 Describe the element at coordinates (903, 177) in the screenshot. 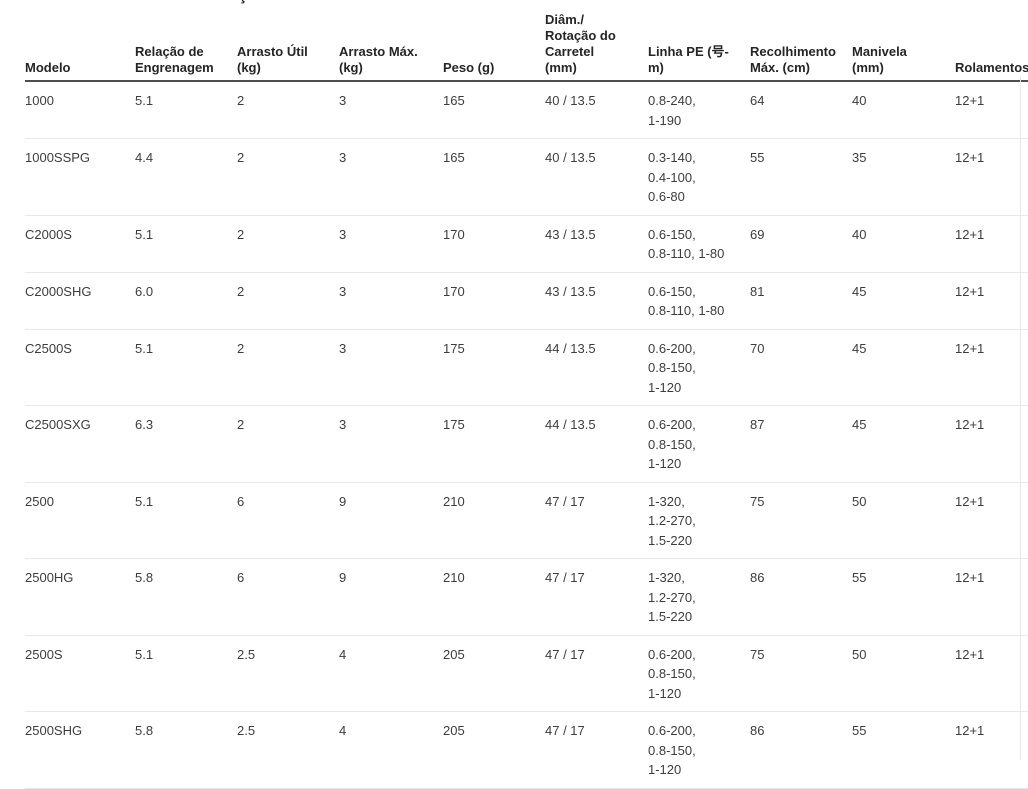

I see `table-cell-manivela: 35` at that location.